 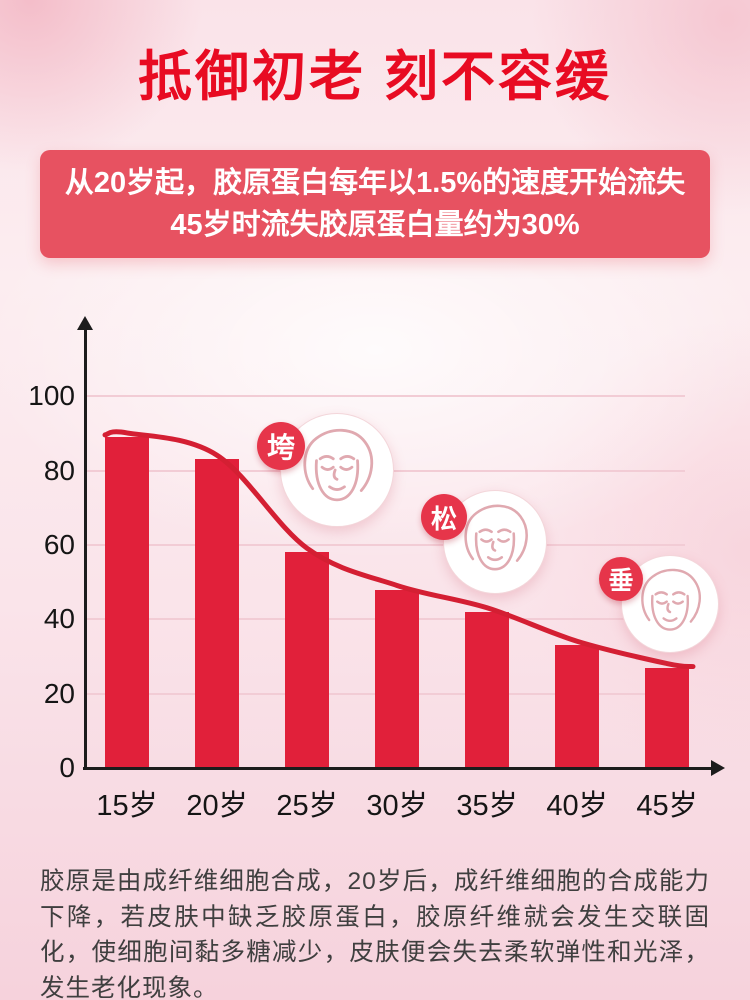 I want to click on y-axis-arrow-icon, so click(x=85, y=323).